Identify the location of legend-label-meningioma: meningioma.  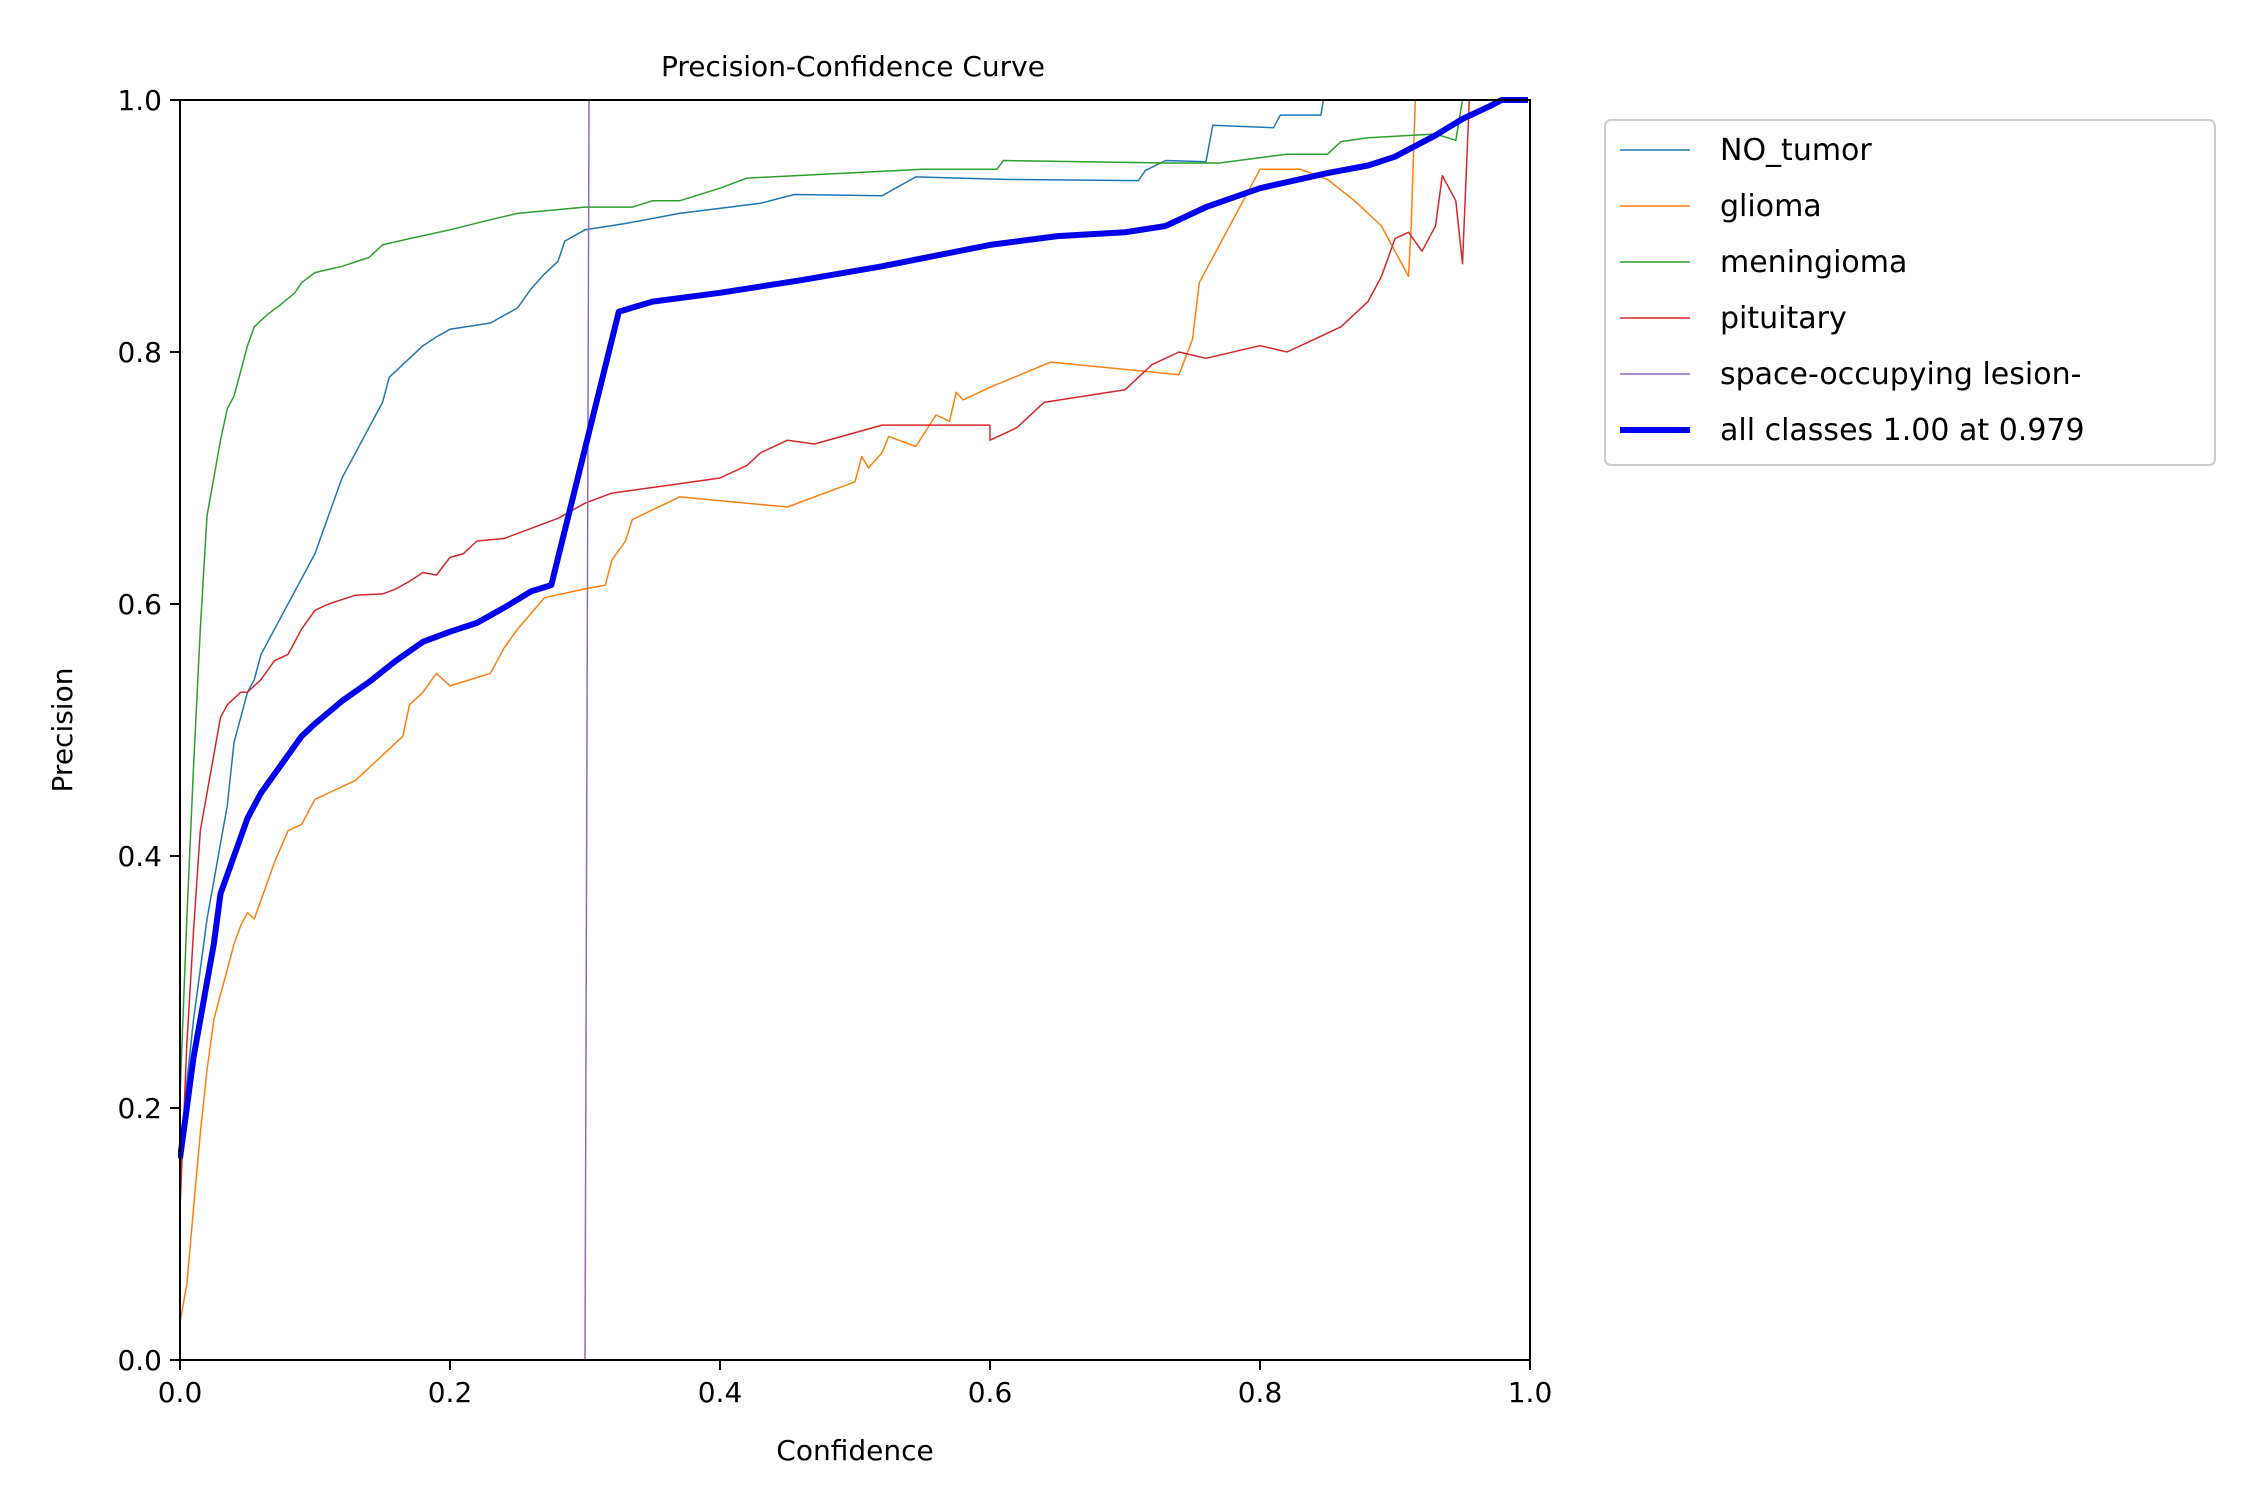
(1813, 262).